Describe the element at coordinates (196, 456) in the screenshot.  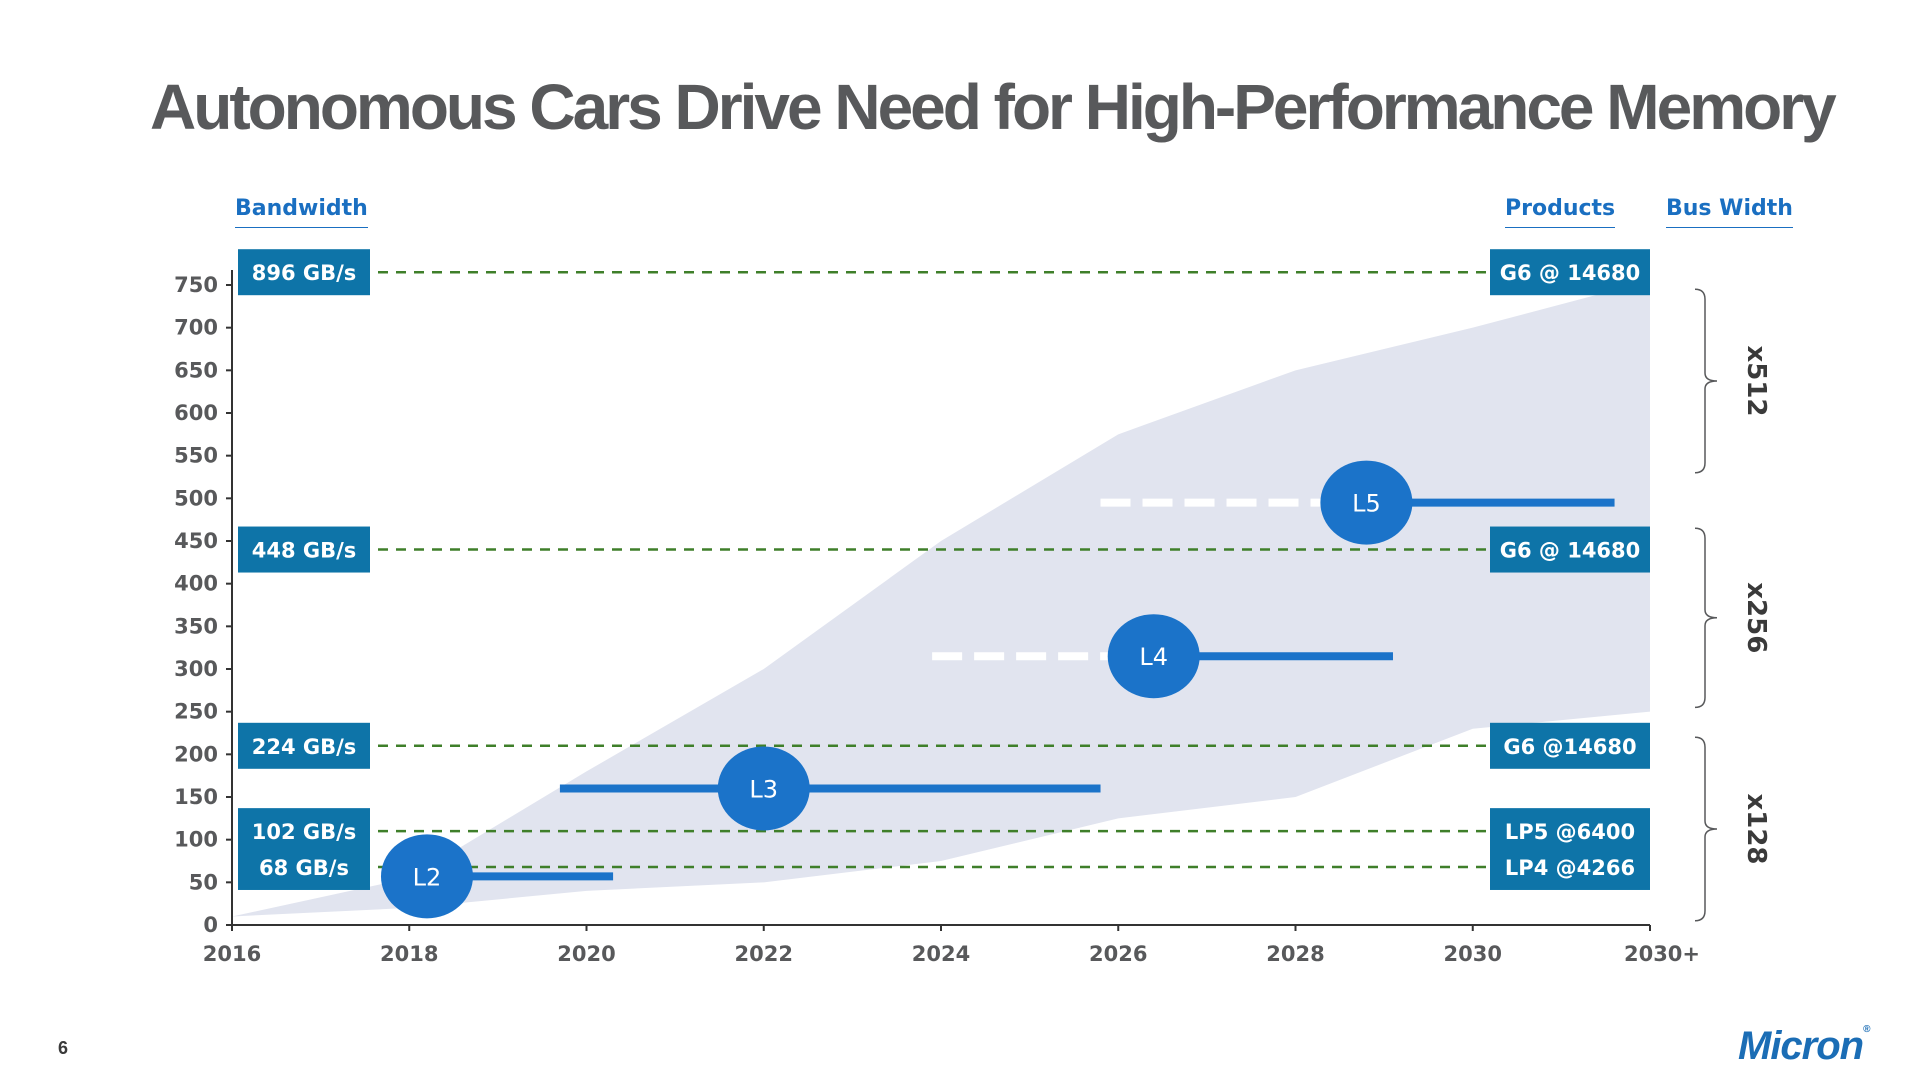
I see `y-tick-label: 550` at that location.